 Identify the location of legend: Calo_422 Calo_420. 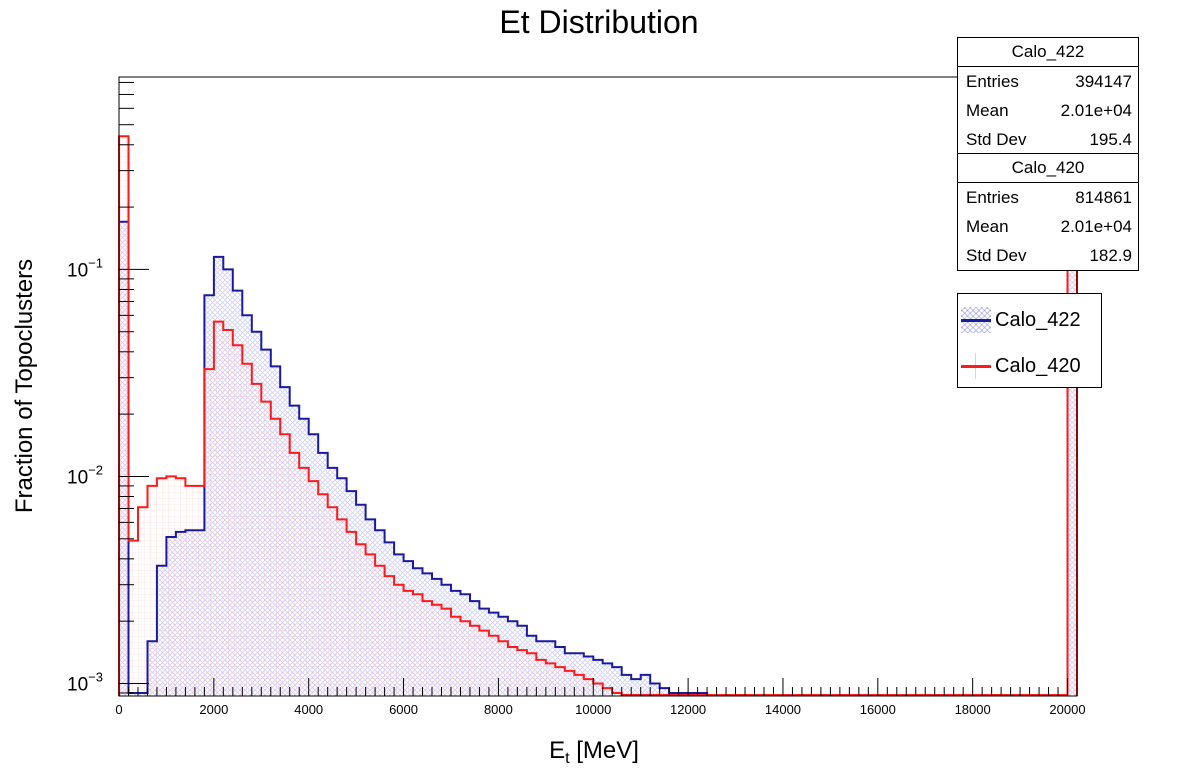
(1029, 340).